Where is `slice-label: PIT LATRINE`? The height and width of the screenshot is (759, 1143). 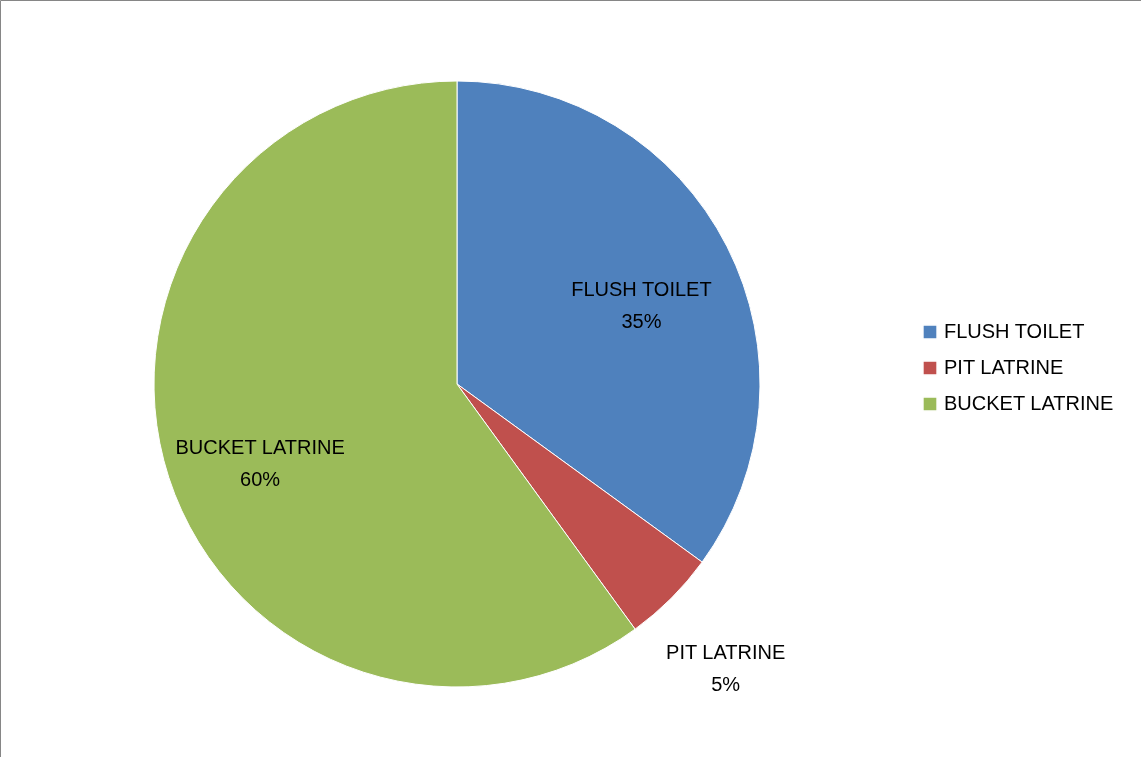 slice-label: PIT LATRINE is located at coordinates (726, 651).